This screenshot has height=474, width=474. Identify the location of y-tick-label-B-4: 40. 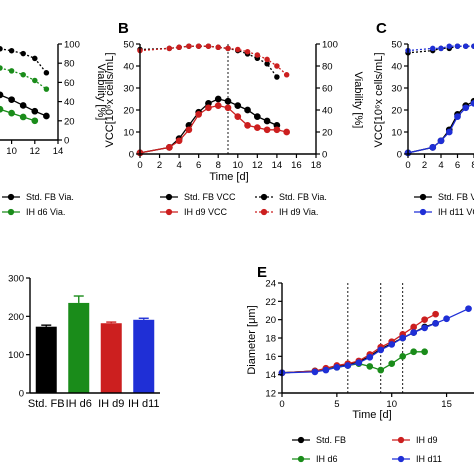
(128, 67).